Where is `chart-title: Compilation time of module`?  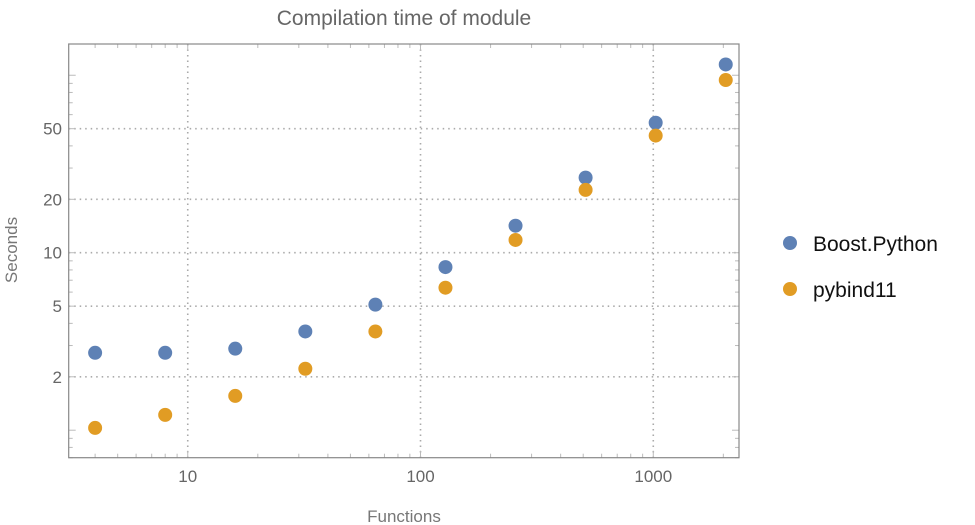 chart-title: Compilation time of module is located at coordinates (404, 18).